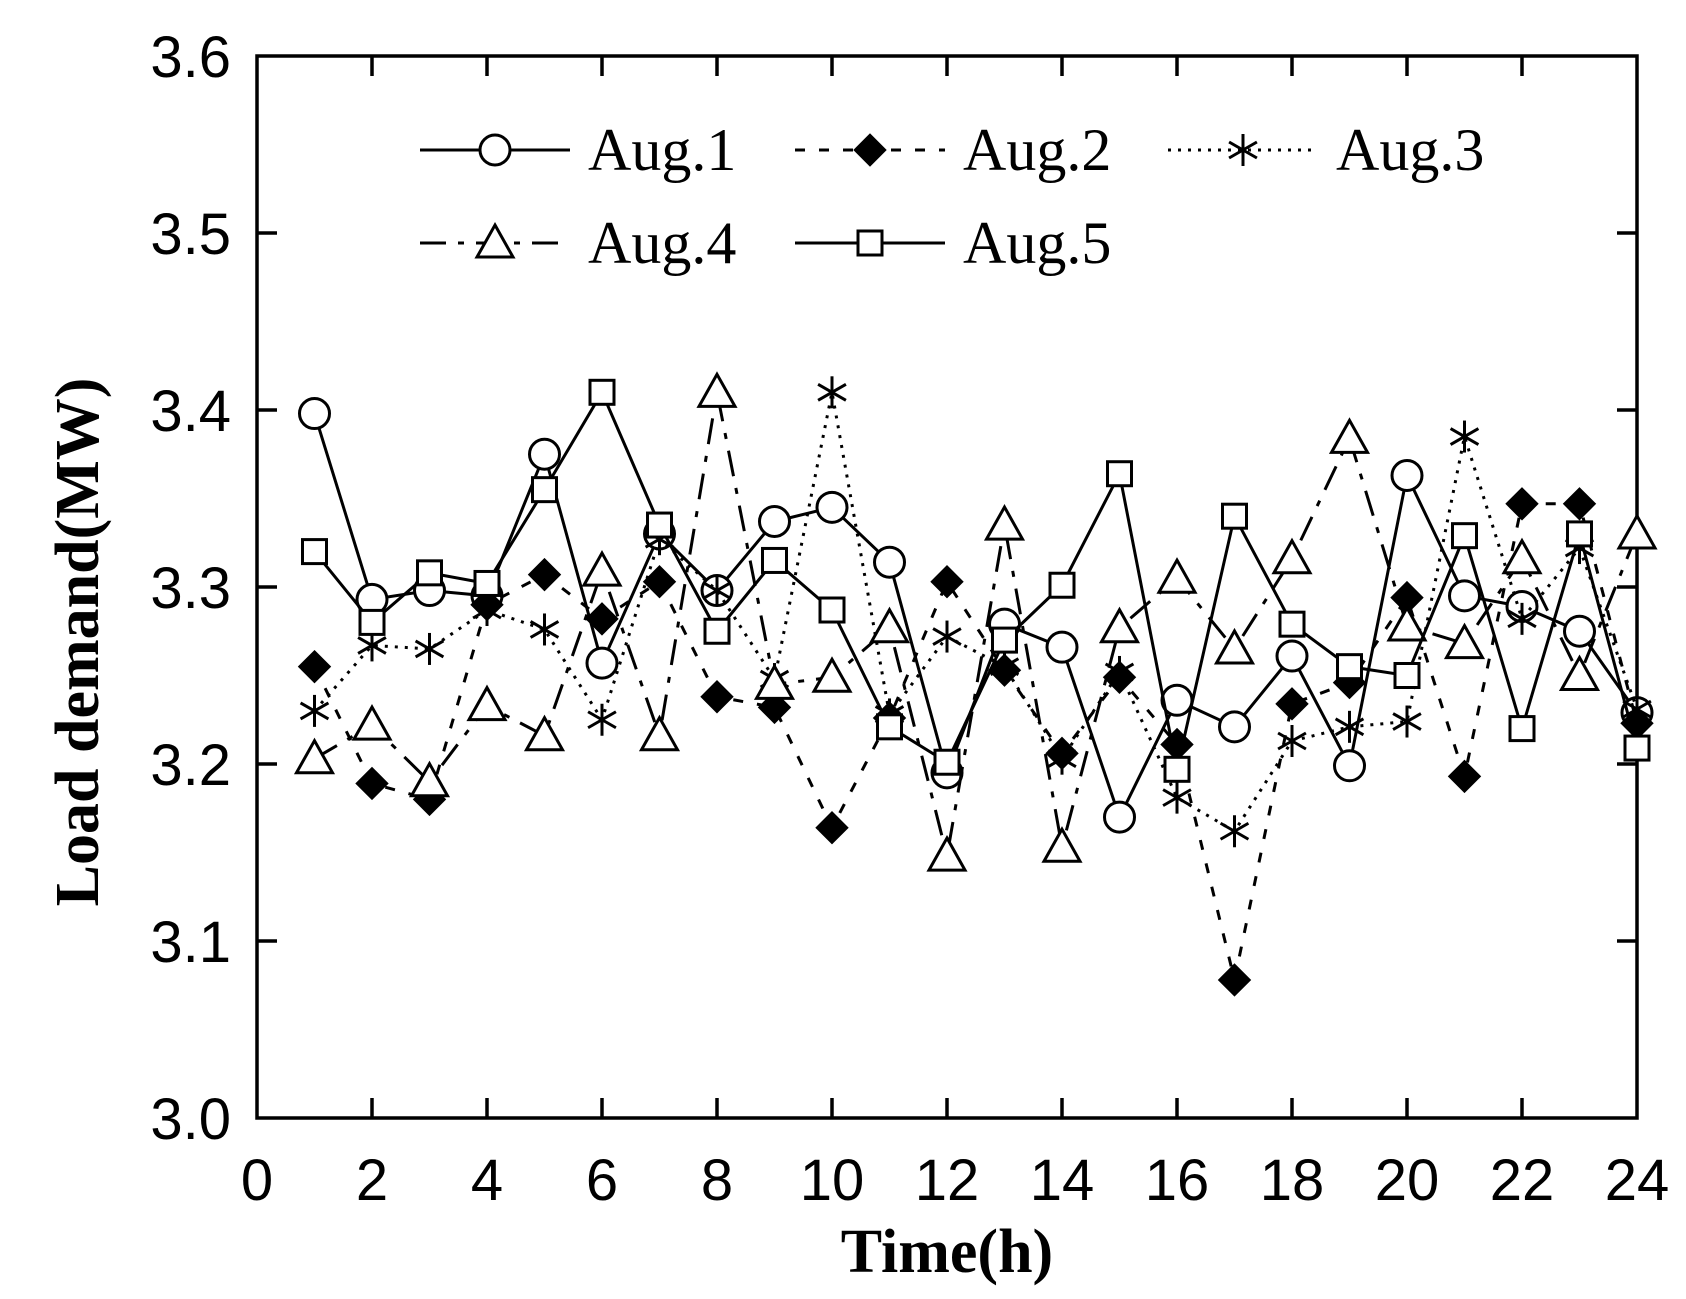 The image size is (1686, 1299). What do you see at coordinates (1037, 150) in the screenshot?
I see `legend-label: Aug.2` at bounding box center [1037, 150].